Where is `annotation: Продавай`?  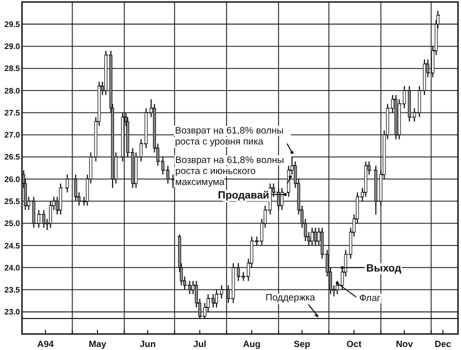
annotation: Продавай is located at coordinates (244, 196).